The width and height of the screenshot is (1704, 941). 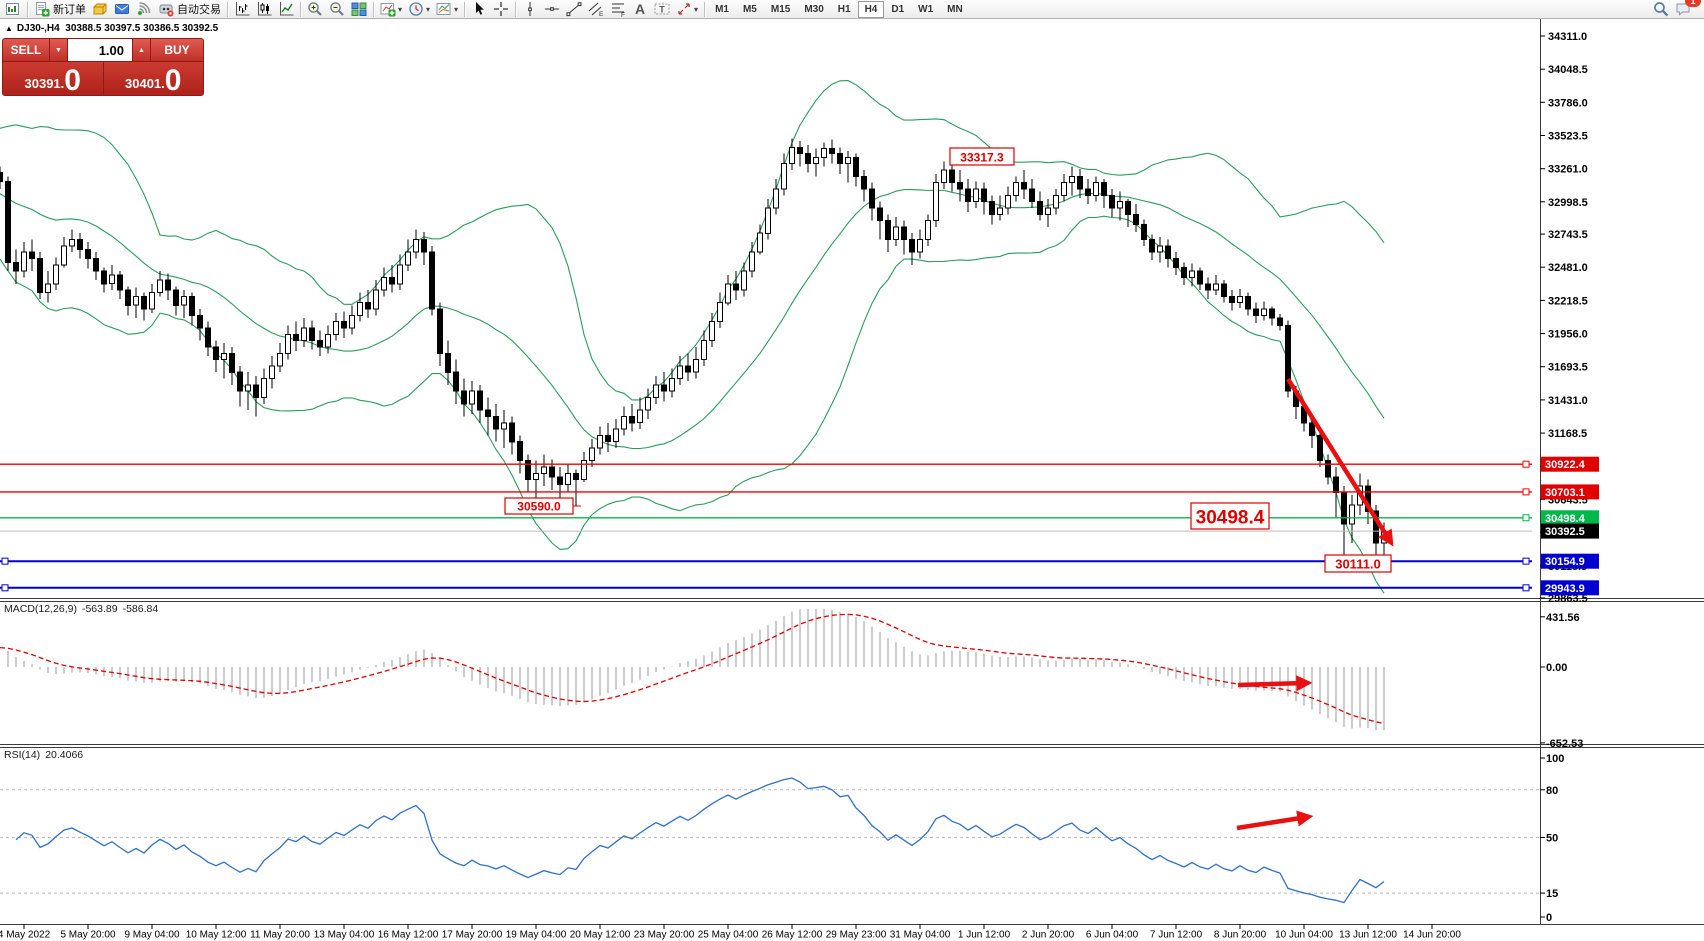 I want to click on macd-tick: 431.56, so click(x=1563, y=618).